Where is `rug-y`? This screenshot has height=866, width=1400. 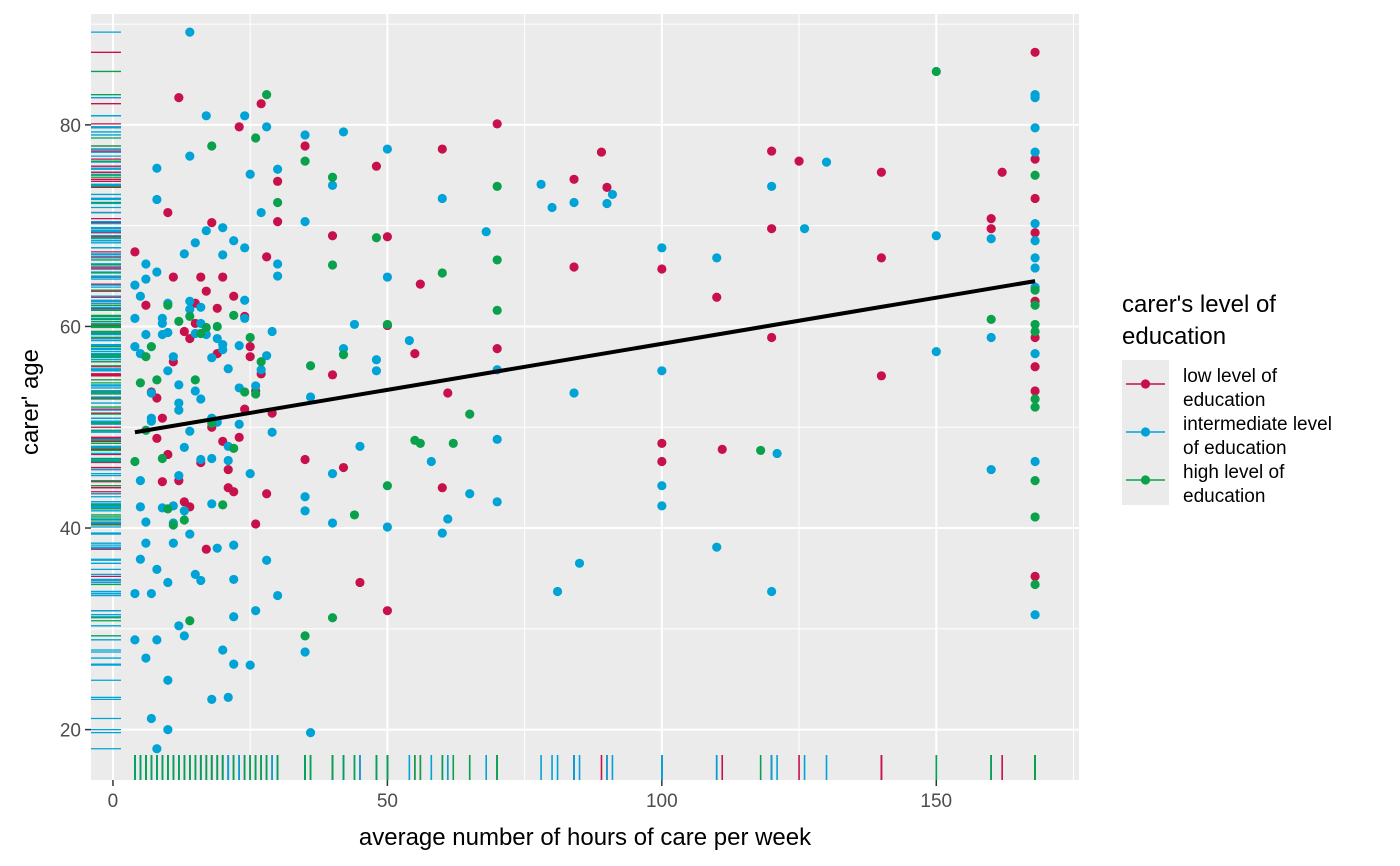 rug-y is located at coordinates (106, 390).